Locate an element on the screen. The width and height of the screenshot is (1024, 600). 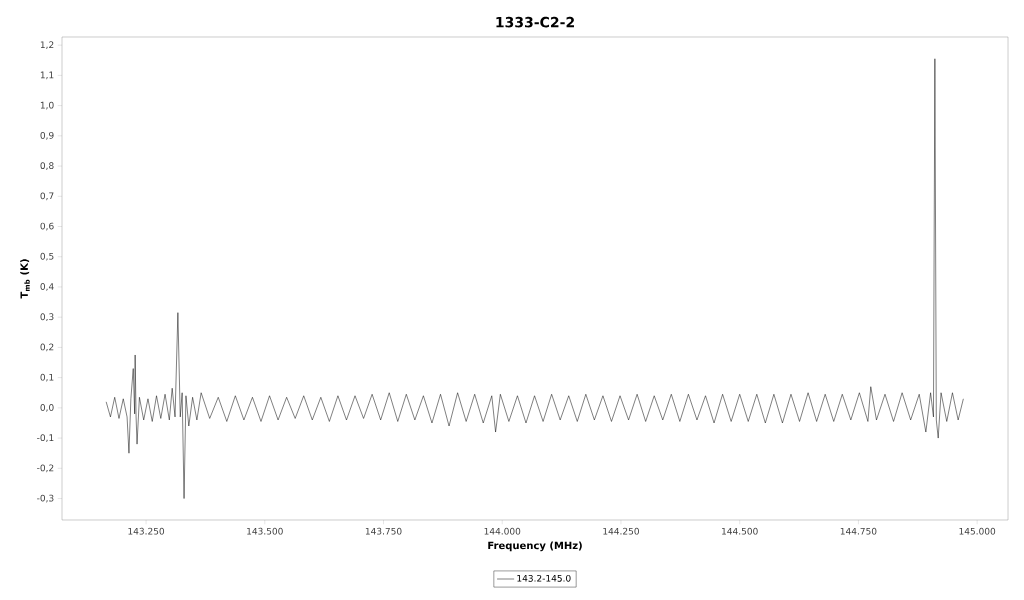
y-tick-label: 1,0 is located at coordinates (47, 105).